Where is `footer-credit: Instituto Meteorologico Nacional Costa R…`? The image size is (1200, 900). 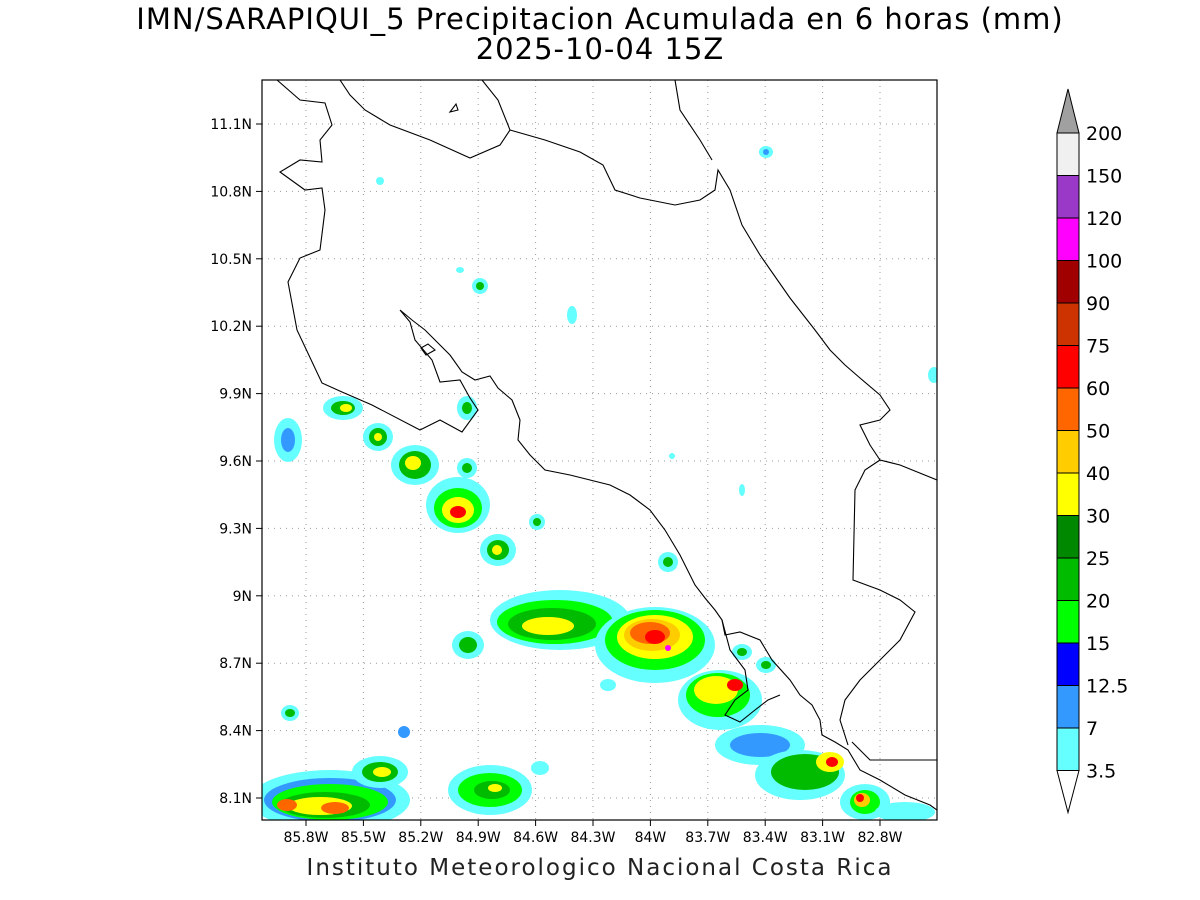
footer-credit: Instituto Meteorologico Nacional Costa R… is located at coordinates (600, 868).